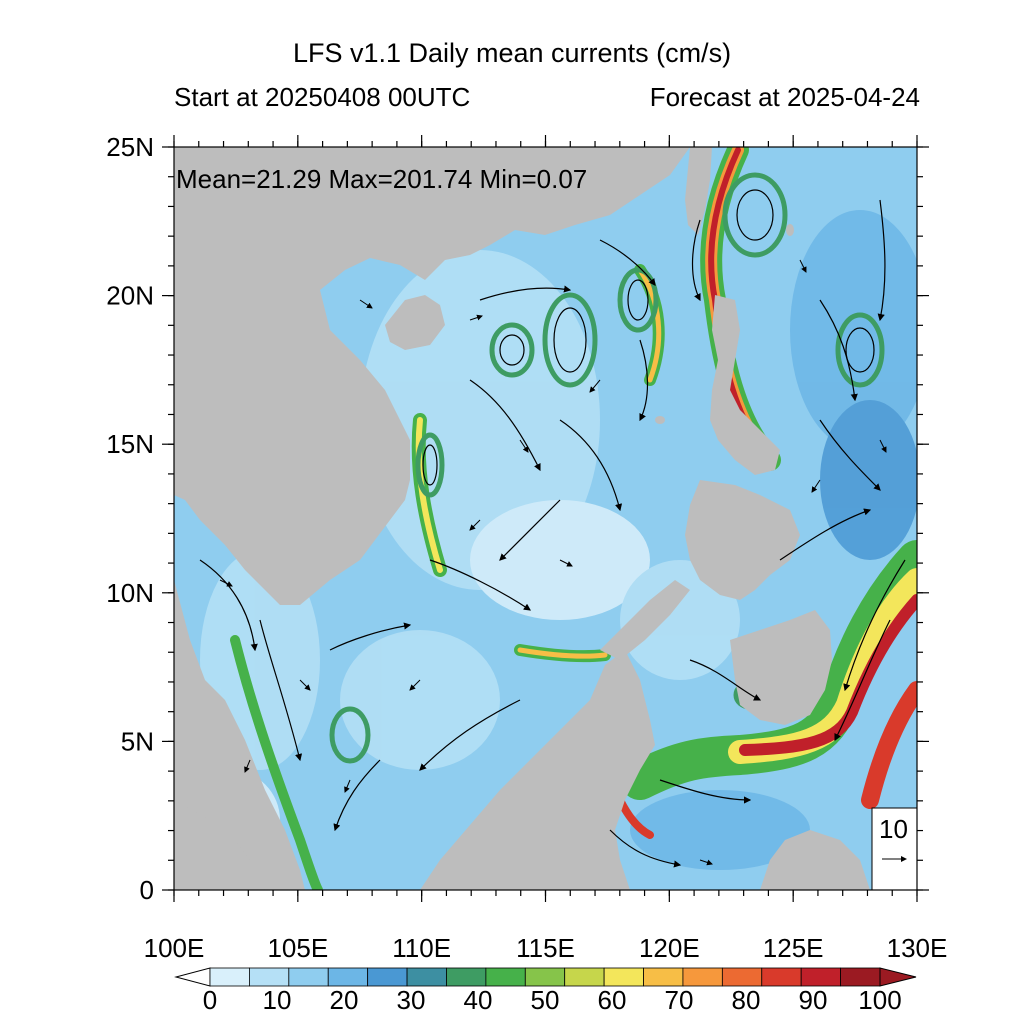  I want to click on colorbar-label: 70, so click(679, 1000).